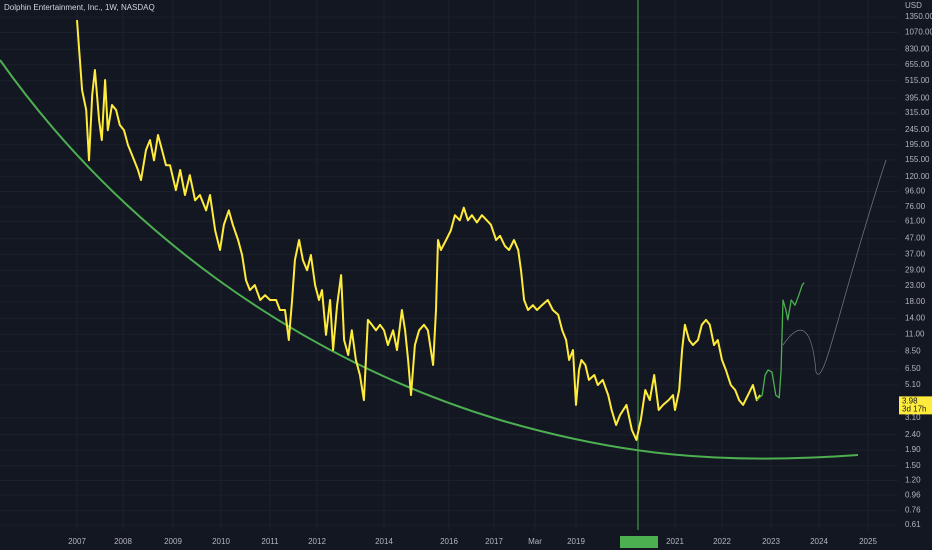 This screenshot has width=932, height=550. I want to click on y-tick-label: 37.00, so click(915, 253).